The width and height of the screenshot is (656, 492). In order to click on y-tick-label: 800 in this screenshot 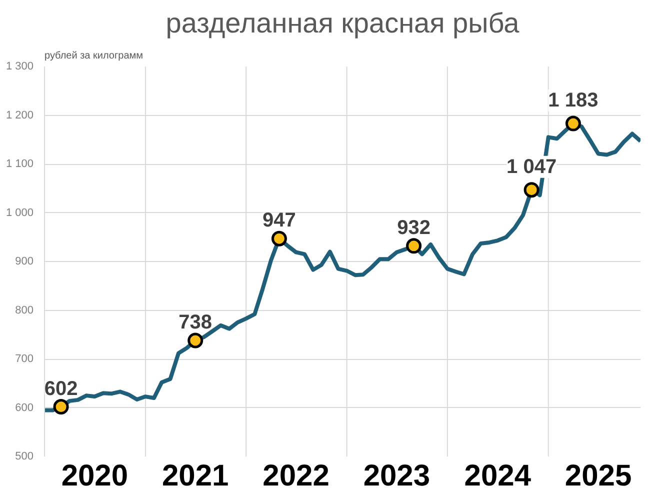, I will do `click(24, 310)`.